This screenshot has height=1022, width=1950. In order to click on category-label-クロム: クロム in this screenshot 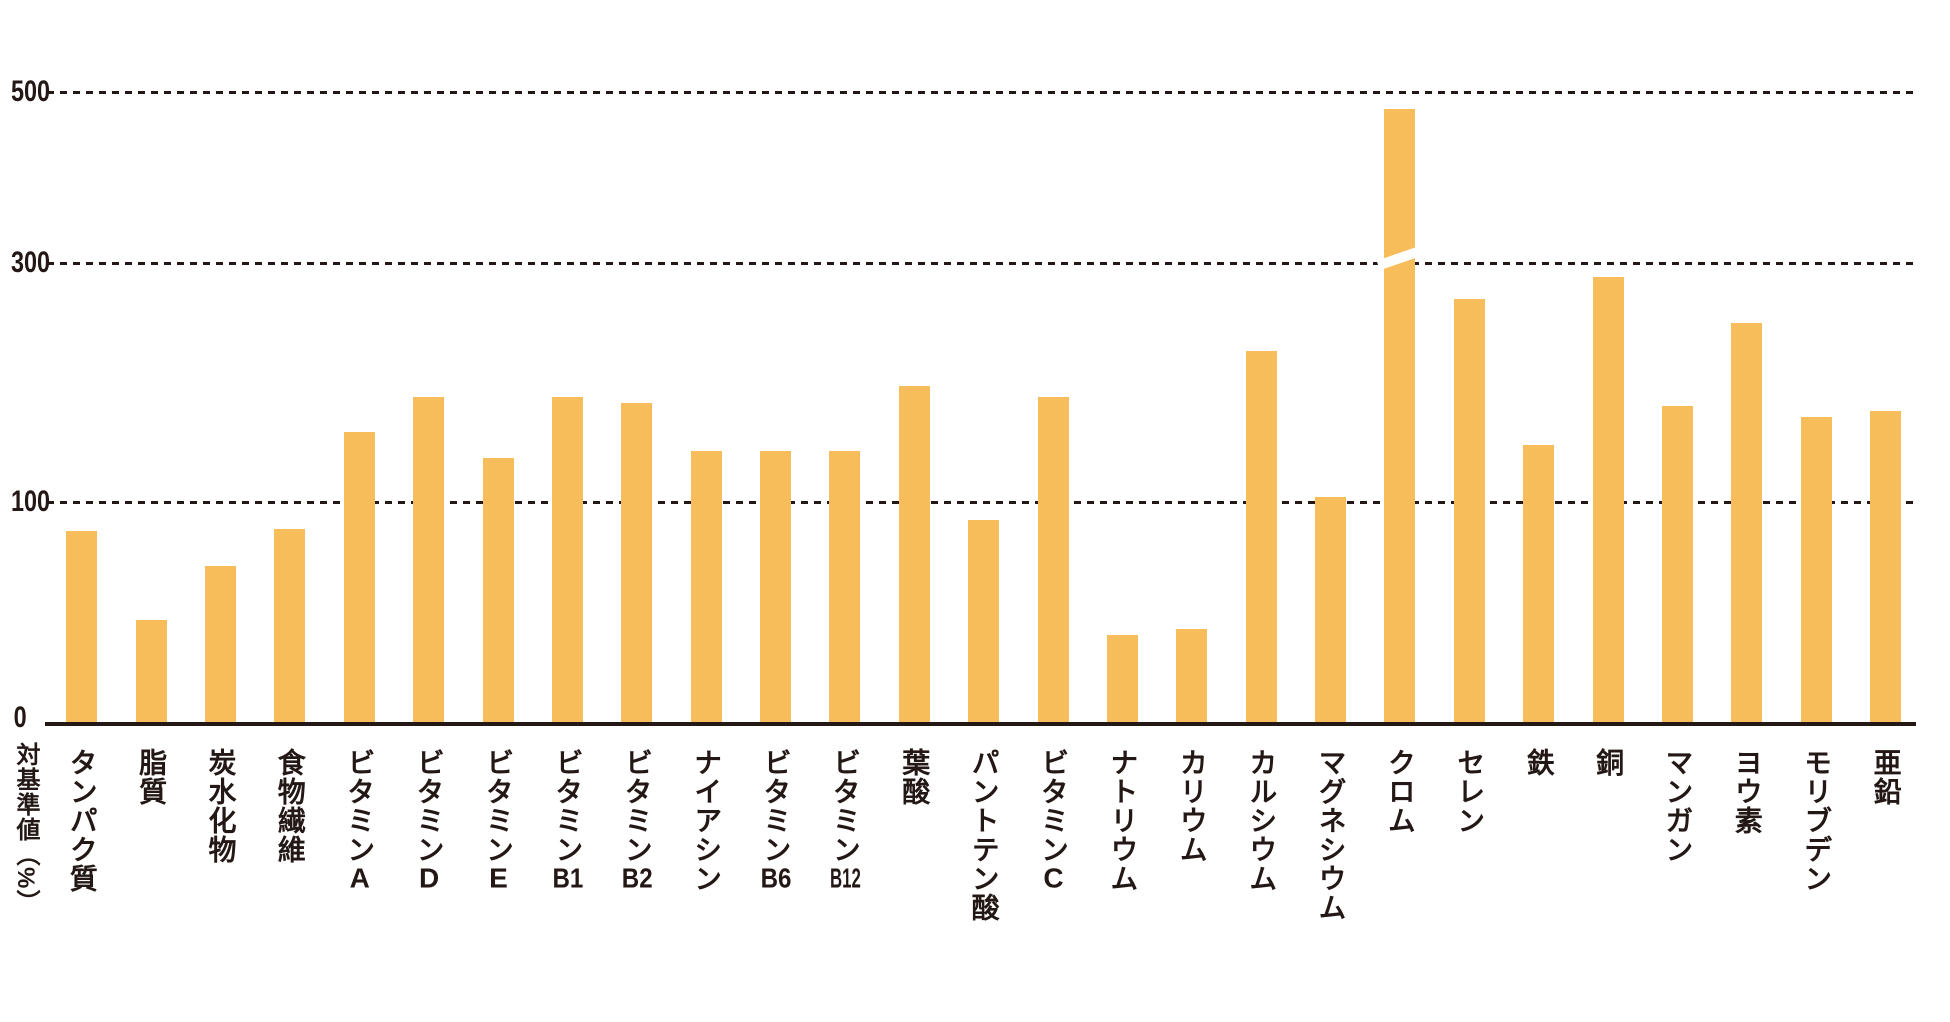, I will do `click(1400, 791)`.